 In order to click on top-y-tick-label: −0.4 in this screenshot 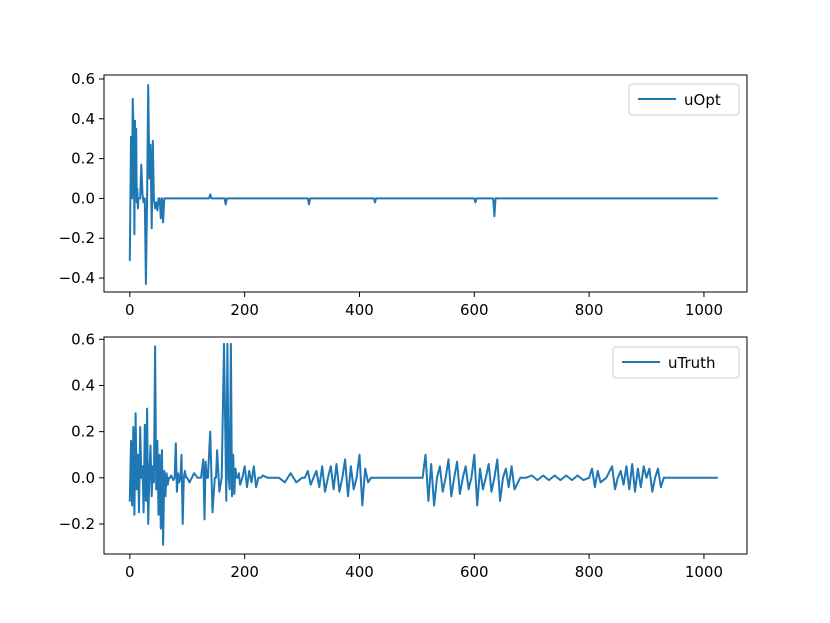, I will do `click(77, 278)`.